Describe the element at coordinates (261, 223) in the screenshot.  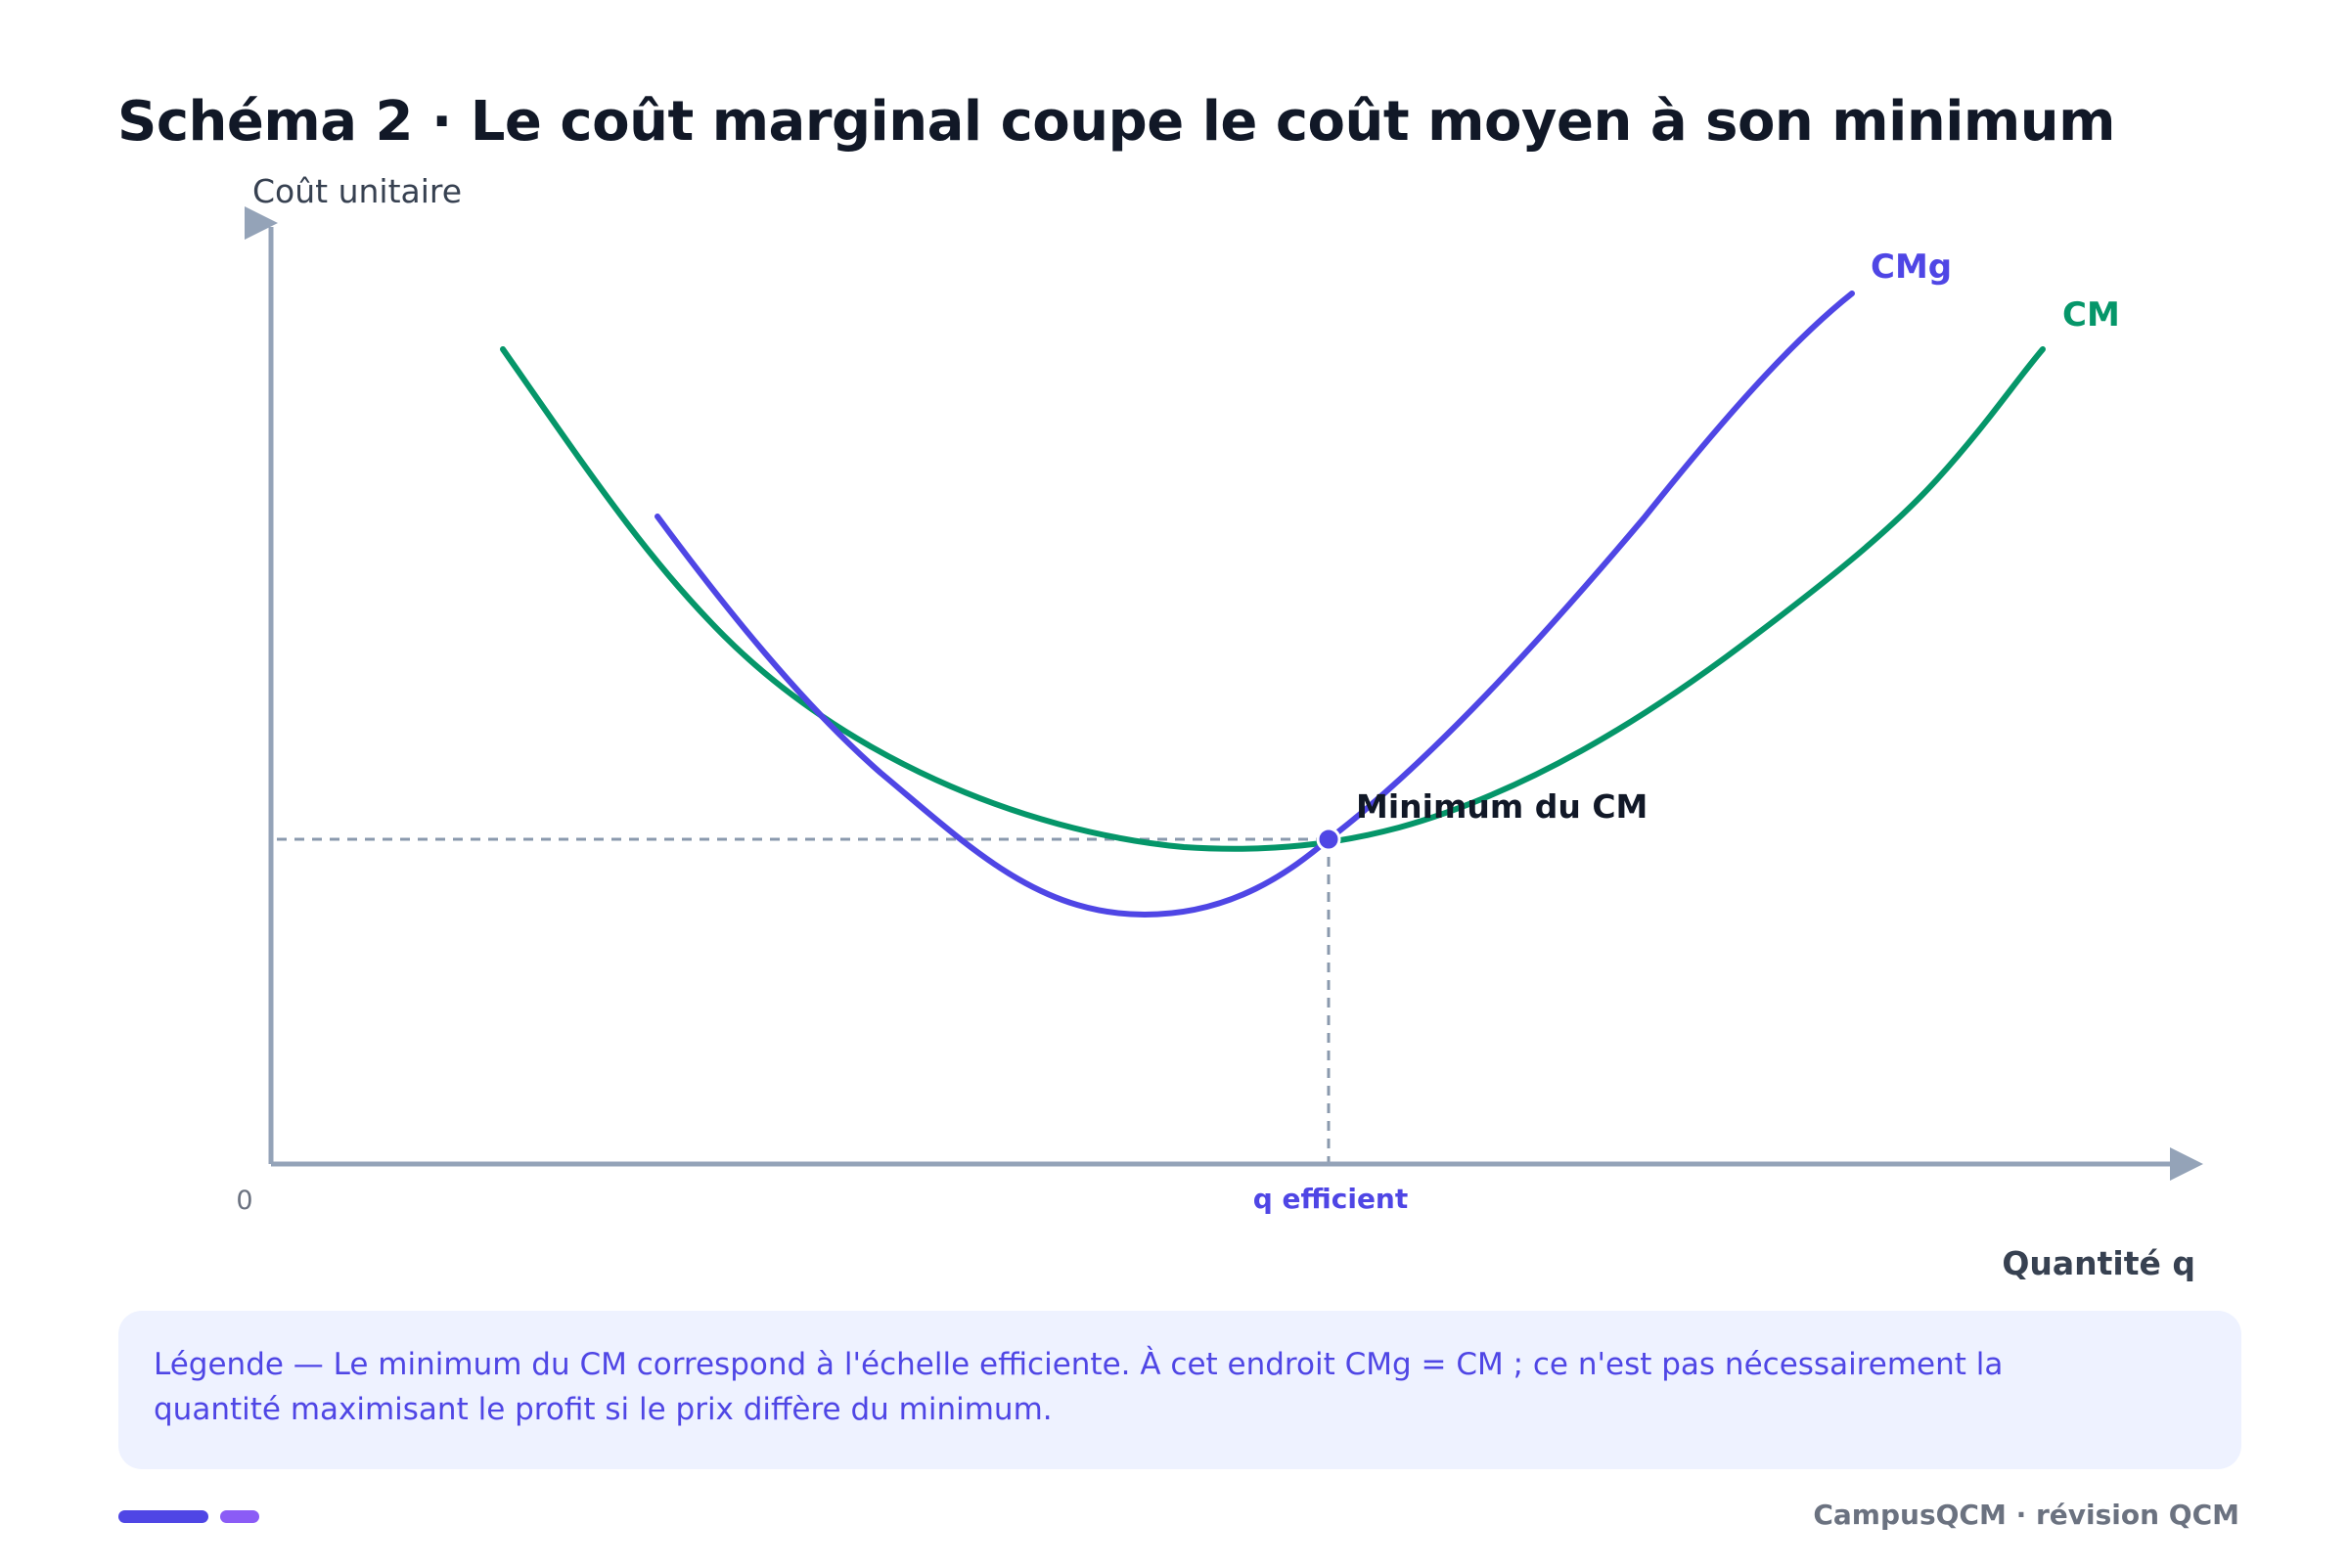
I see `y-axis-arrow` at that location.